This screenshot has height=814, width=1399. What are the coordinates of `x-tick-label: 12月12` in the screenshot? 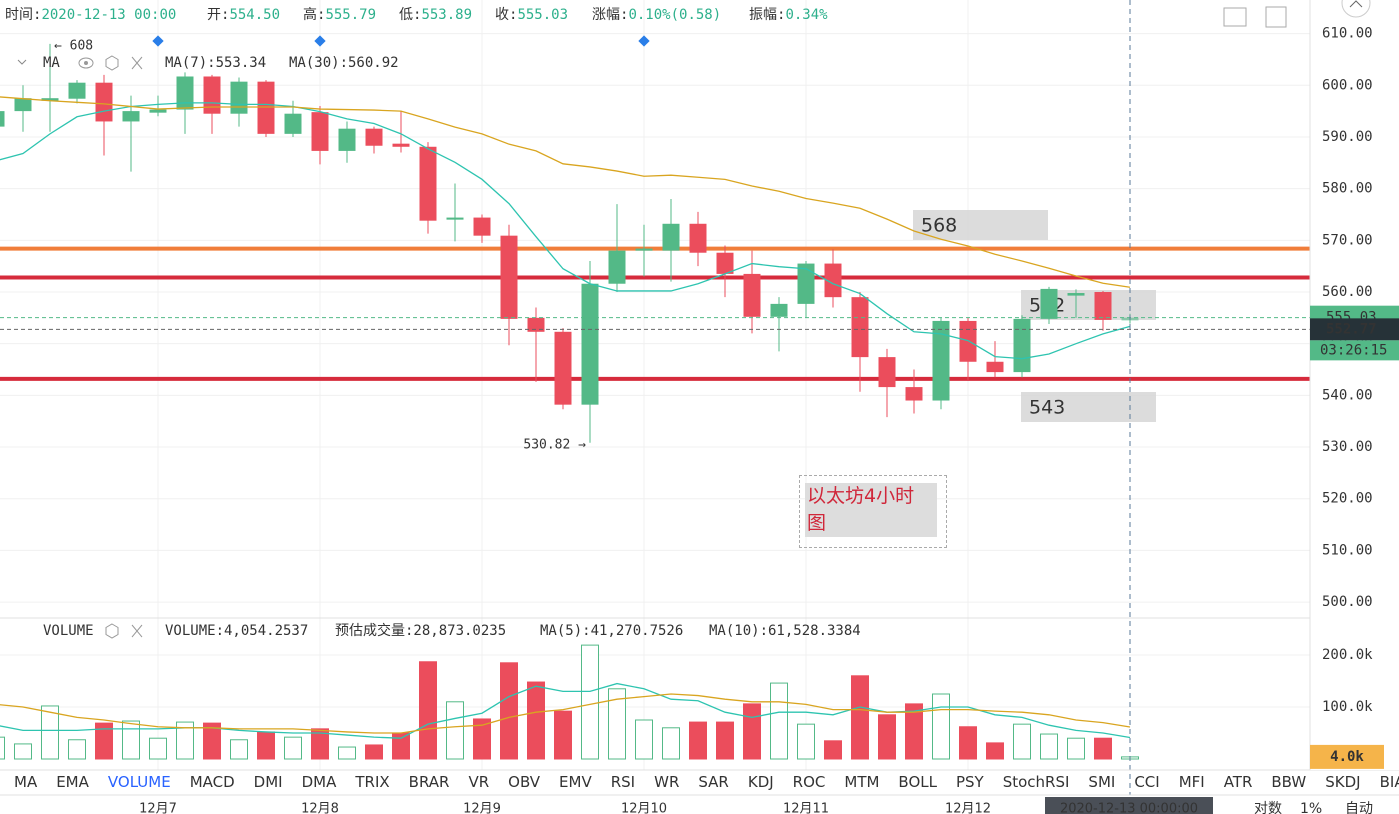 It's located at (968, 808).